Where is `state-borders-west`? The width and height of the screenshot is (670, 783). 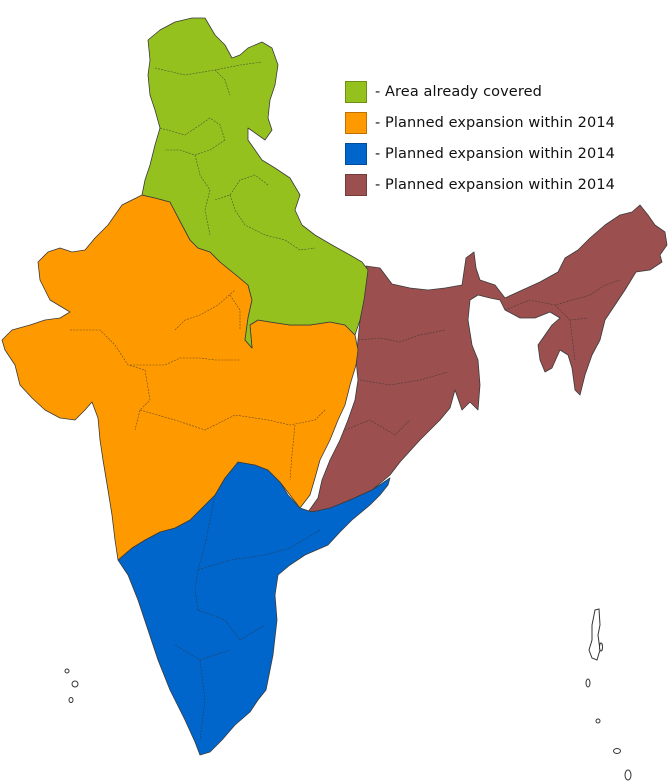
state-borders-west is located at coordinates (198, 385).